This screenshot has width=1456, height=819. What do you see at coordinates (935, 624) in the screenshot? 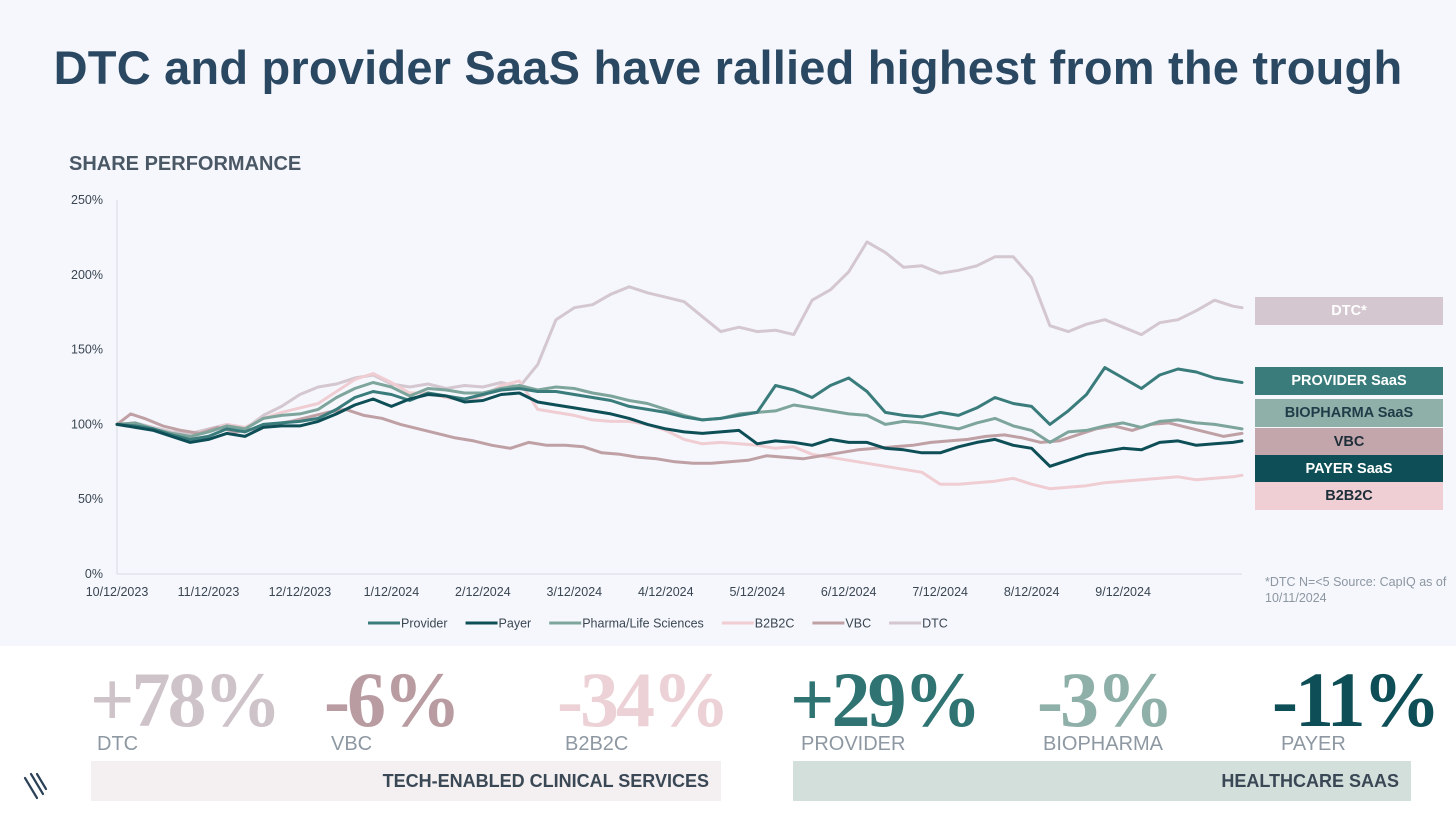
I see `legend-label-dtc: DTC` at bounding box center [935, 624].